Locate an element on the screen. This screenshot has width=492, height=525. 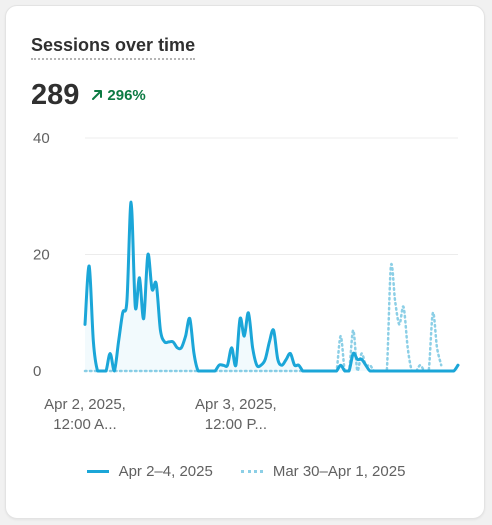
y-tick-label: 20 is located at coordinates (41, 255).